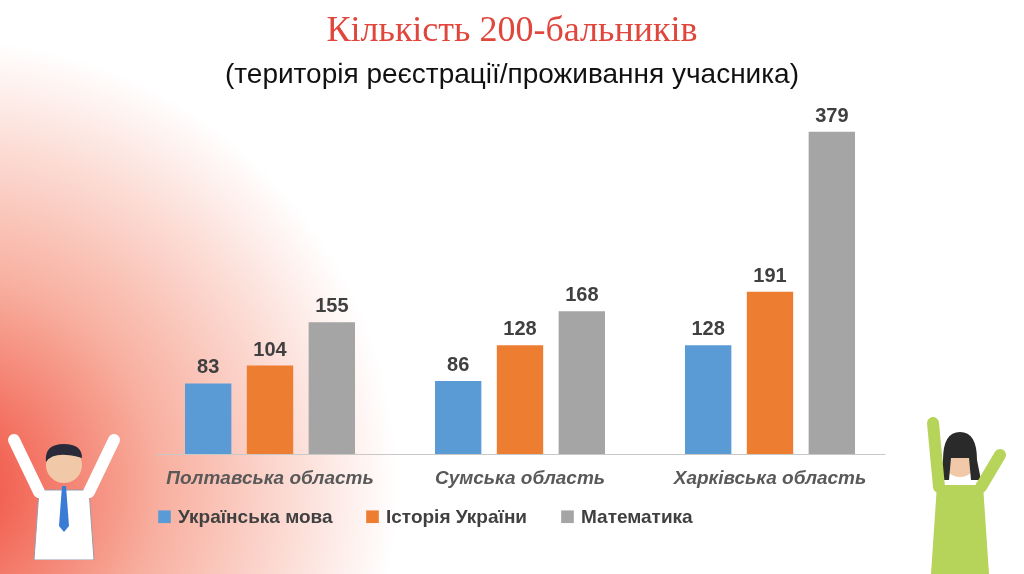 This screenshot has height=574, width=1024. Describe the element at coordinates (458, 363) in the screenshot. I see `data-label: 86` at that location.